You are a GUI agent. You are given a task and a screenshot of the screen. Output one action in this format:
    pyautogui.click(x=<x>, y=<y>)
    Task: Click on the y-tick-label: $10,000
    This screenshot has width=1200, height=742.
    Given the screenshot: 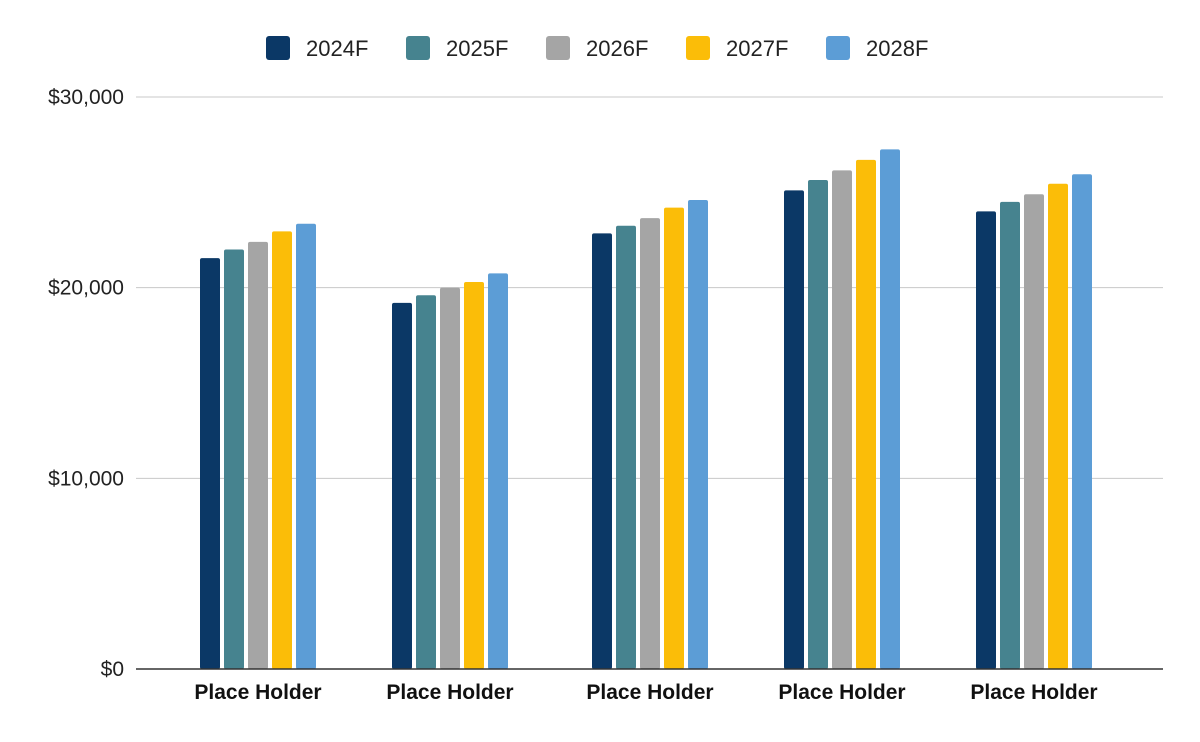 What is the action you would take?
    pyautogui.click(x=86, y=478)
    